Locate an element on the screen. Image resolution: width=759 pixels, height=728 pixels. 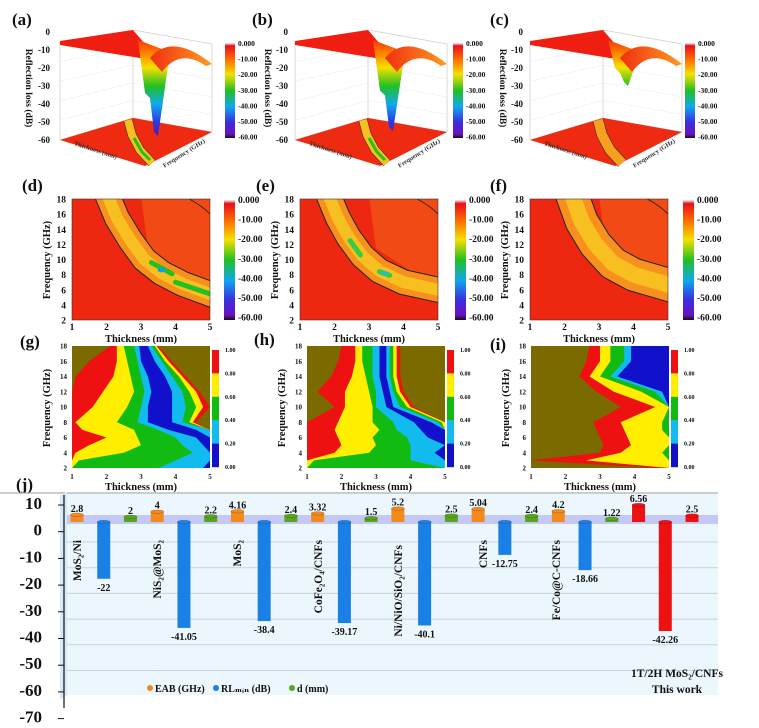
absorption-map is located at coordinates (604, 407).